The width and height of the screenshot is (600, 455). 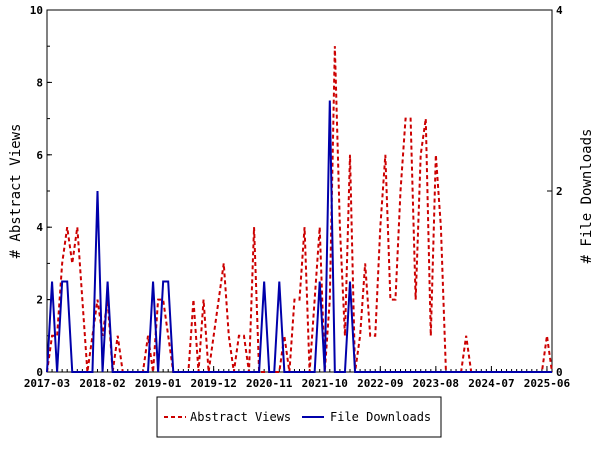 I want to click on x-tick-label: 2024-07, so click(x=491, y=383).